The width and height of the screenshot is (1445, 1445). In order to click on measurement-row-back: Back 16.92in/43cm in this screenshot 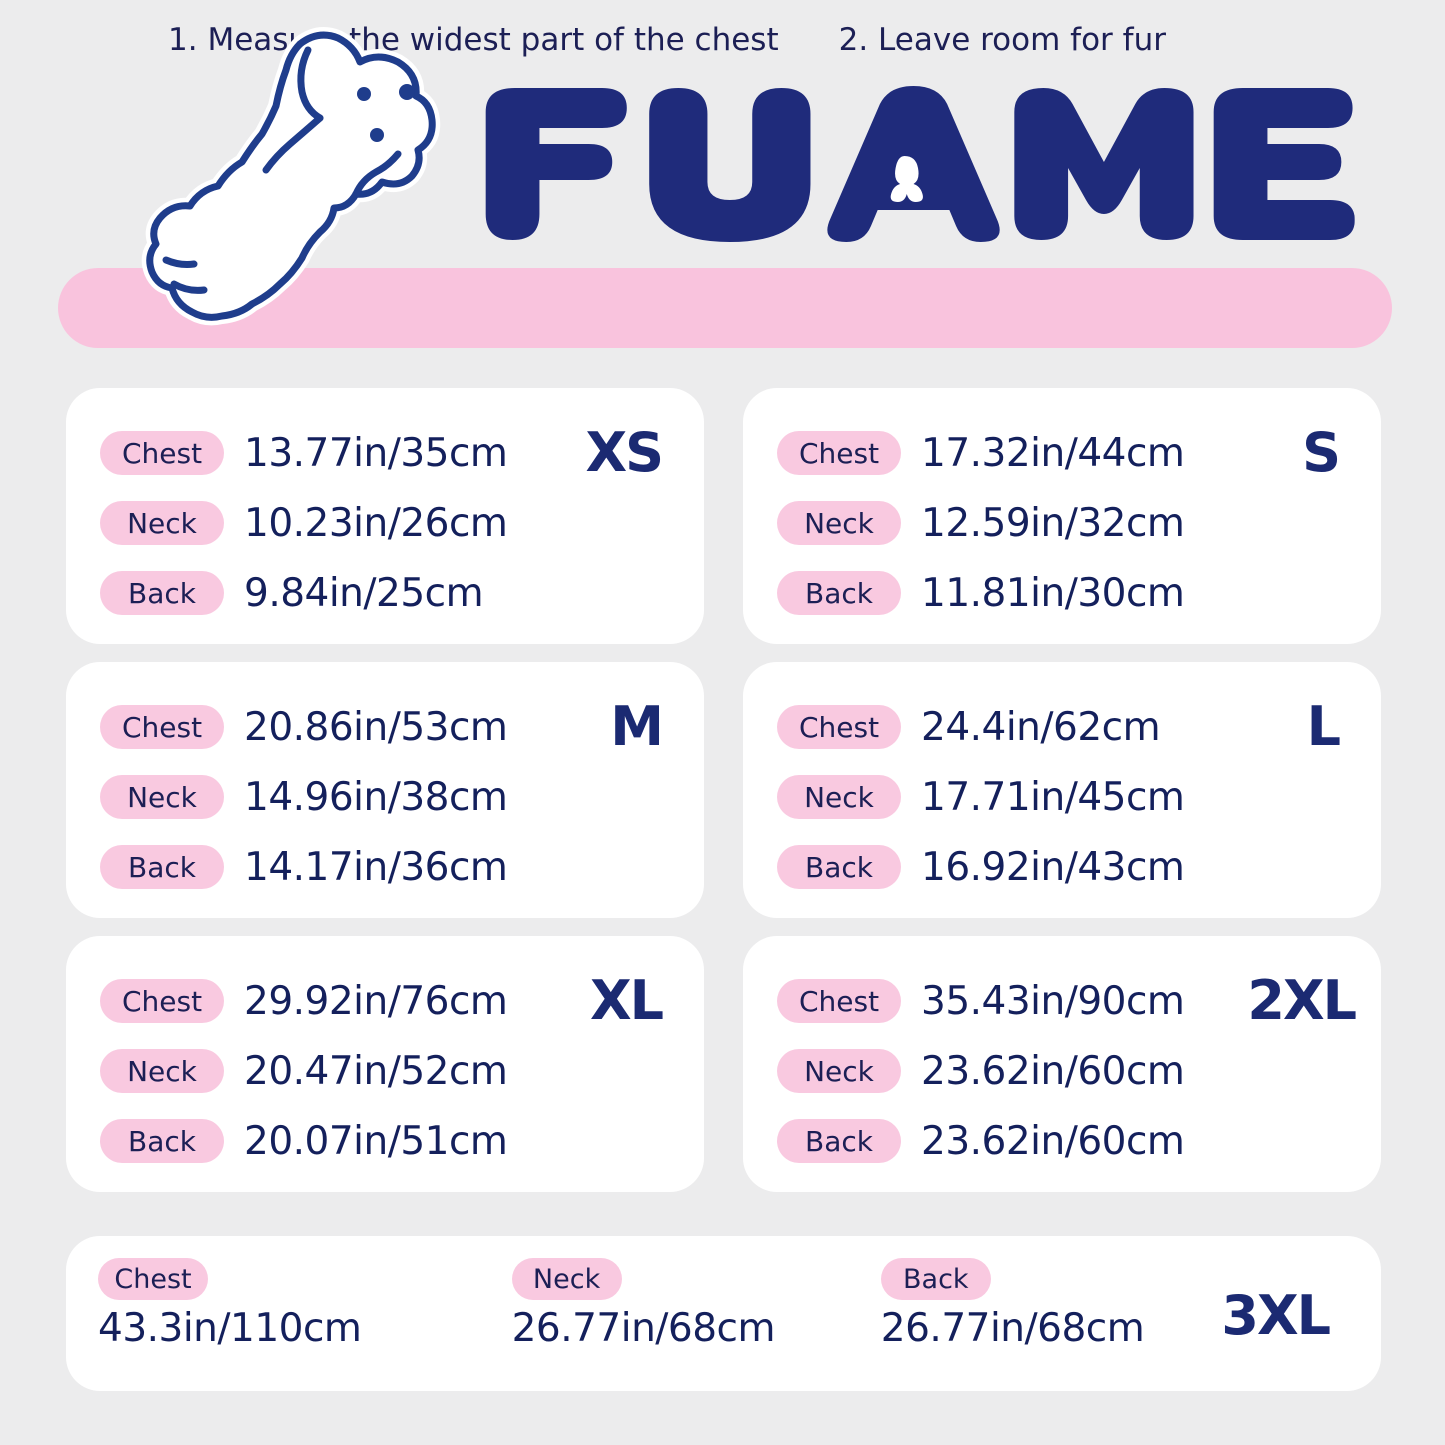, I will do `click(1062, 867)`.